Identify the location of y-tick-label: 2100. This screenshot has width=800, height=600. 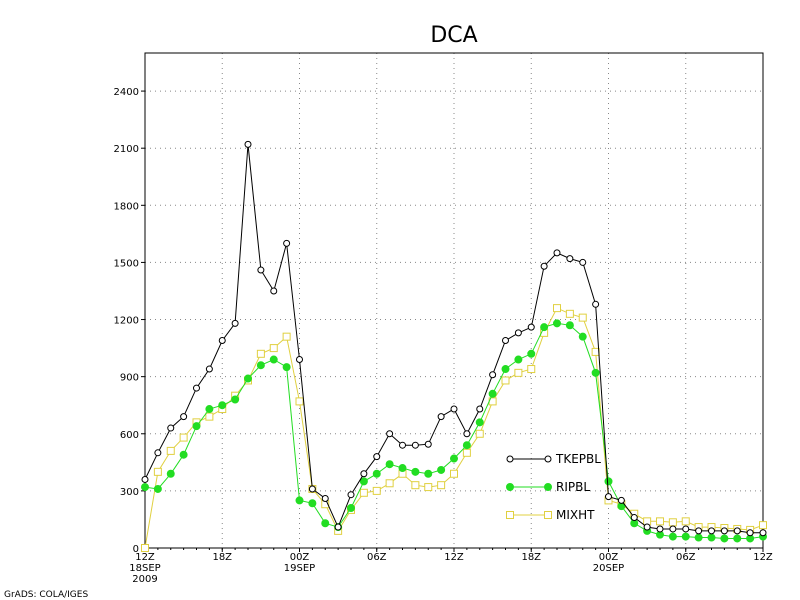
(126, 149).